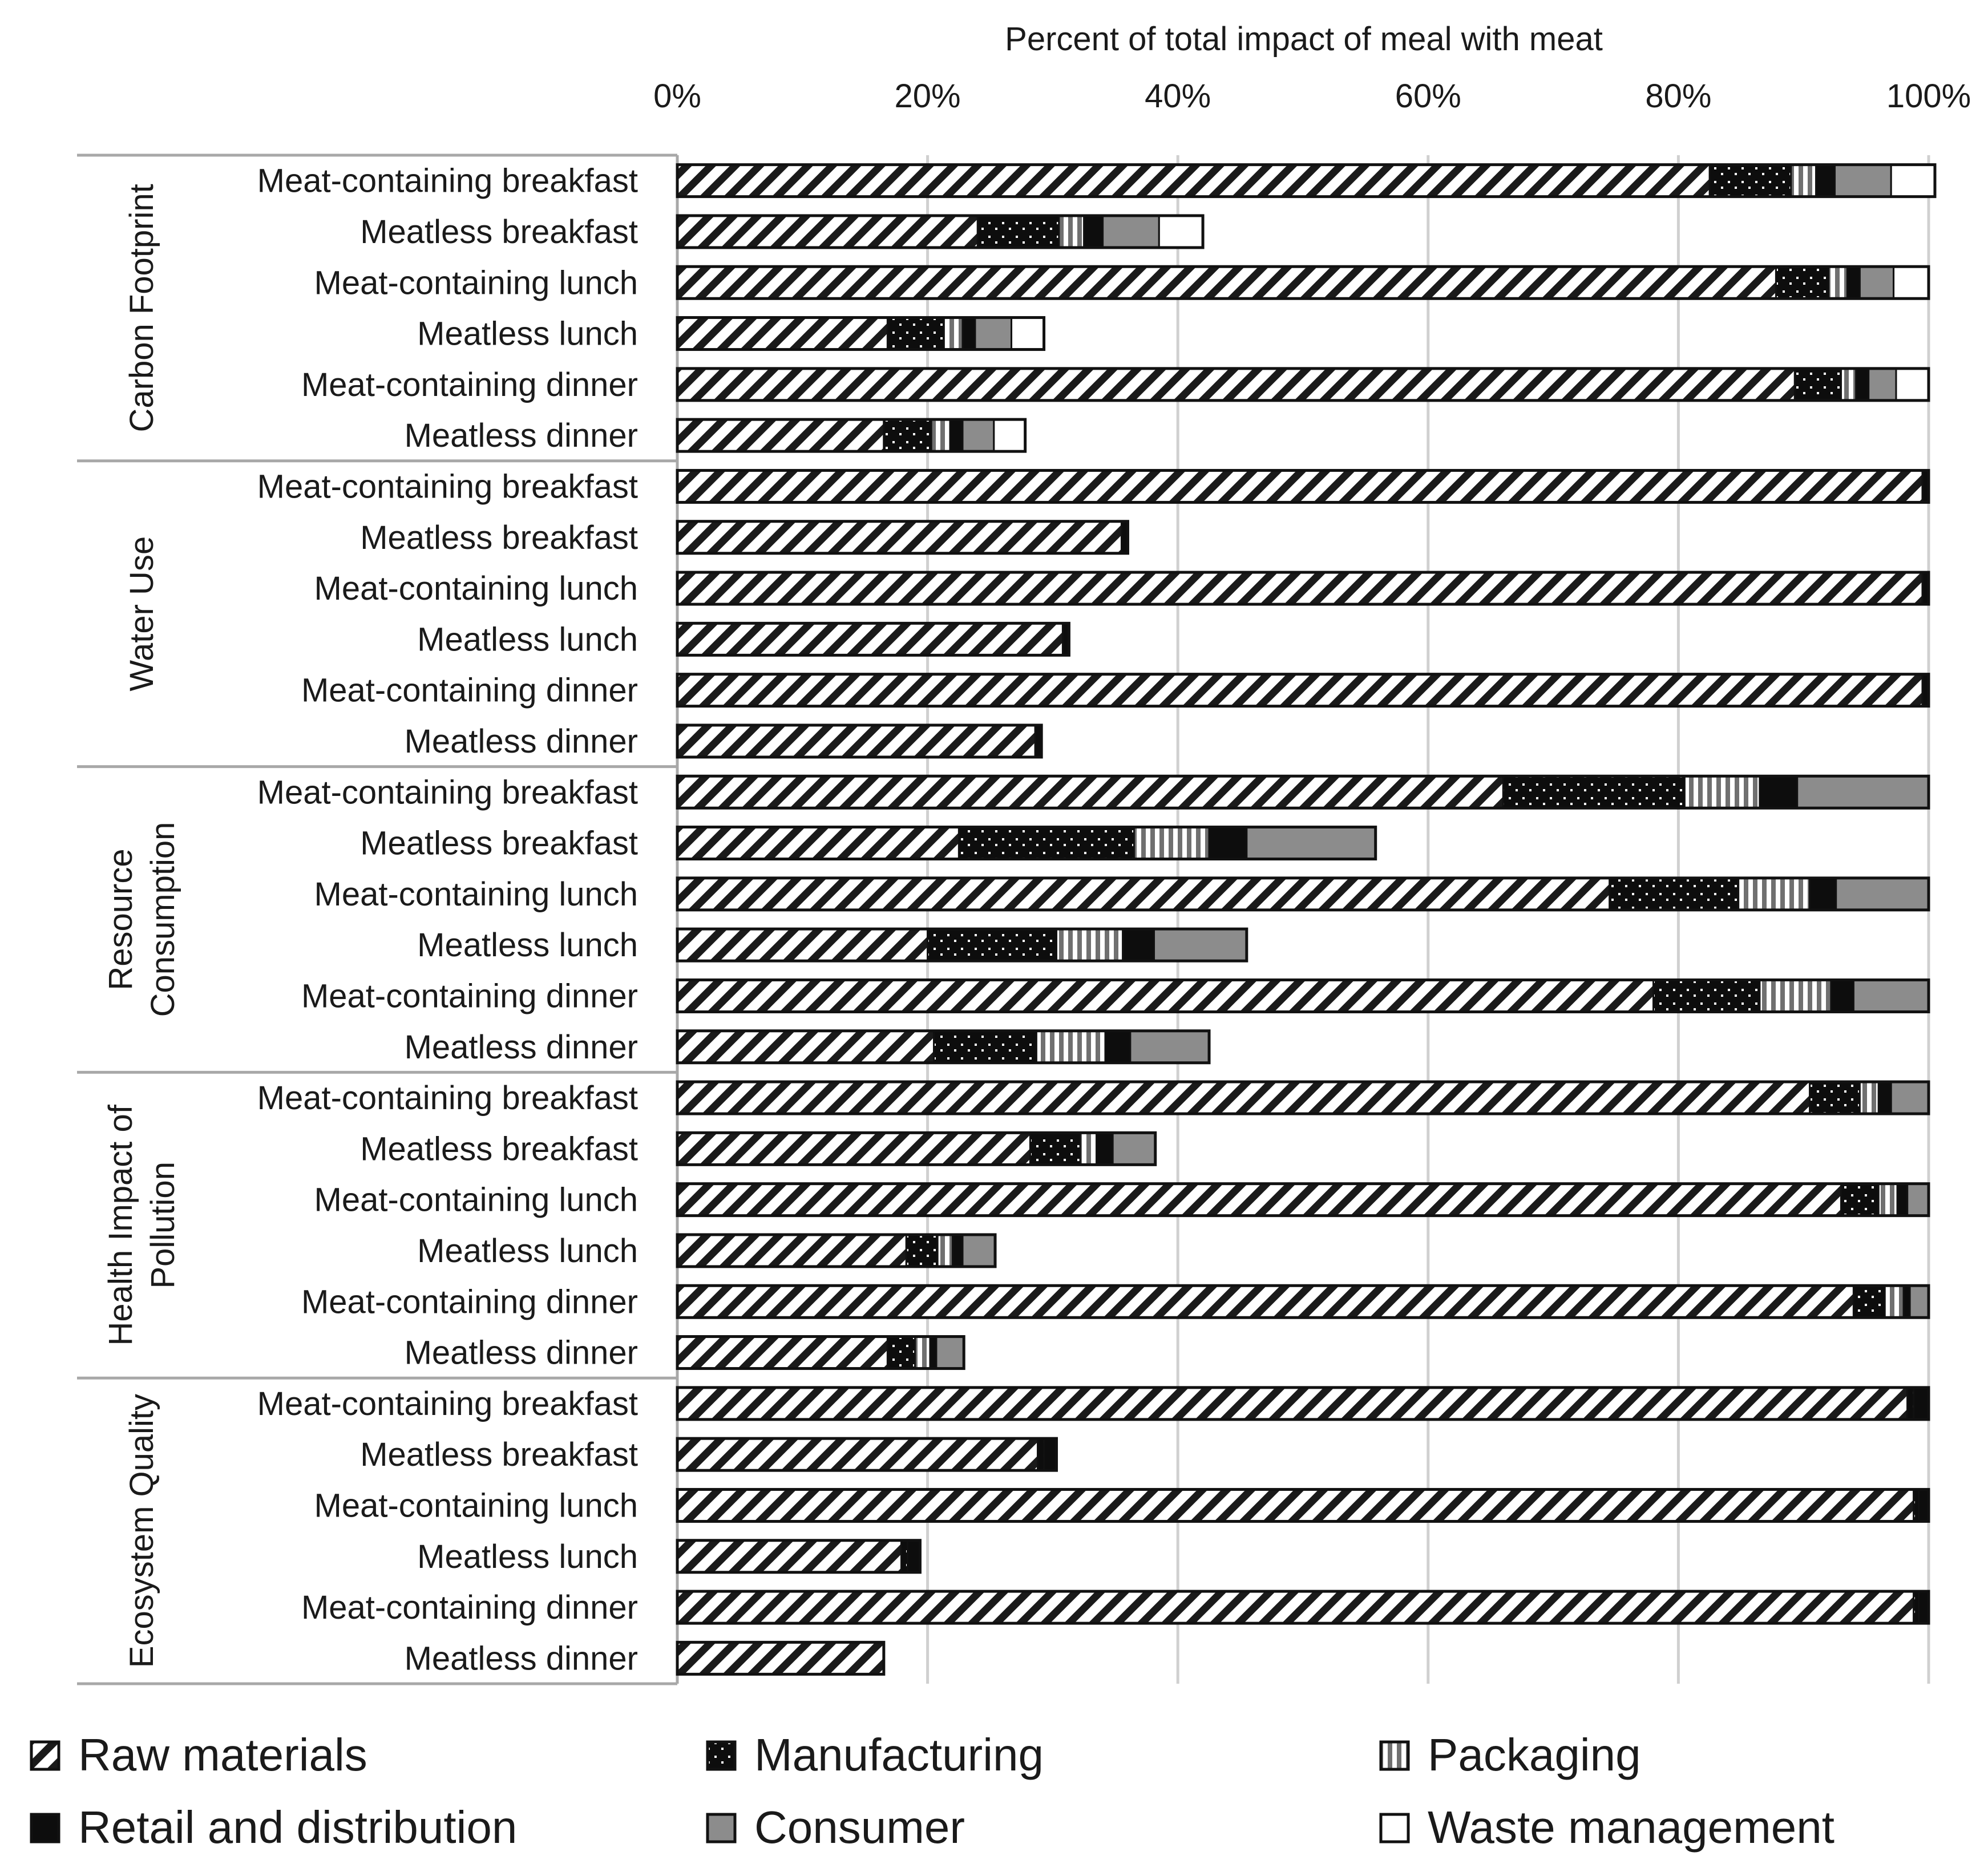 The width and height of the screenshot is (1980, 1876). Describe the element at coordinates (1534, 1755) in the screenshot. I see `legend-label: Packaging` at that location.